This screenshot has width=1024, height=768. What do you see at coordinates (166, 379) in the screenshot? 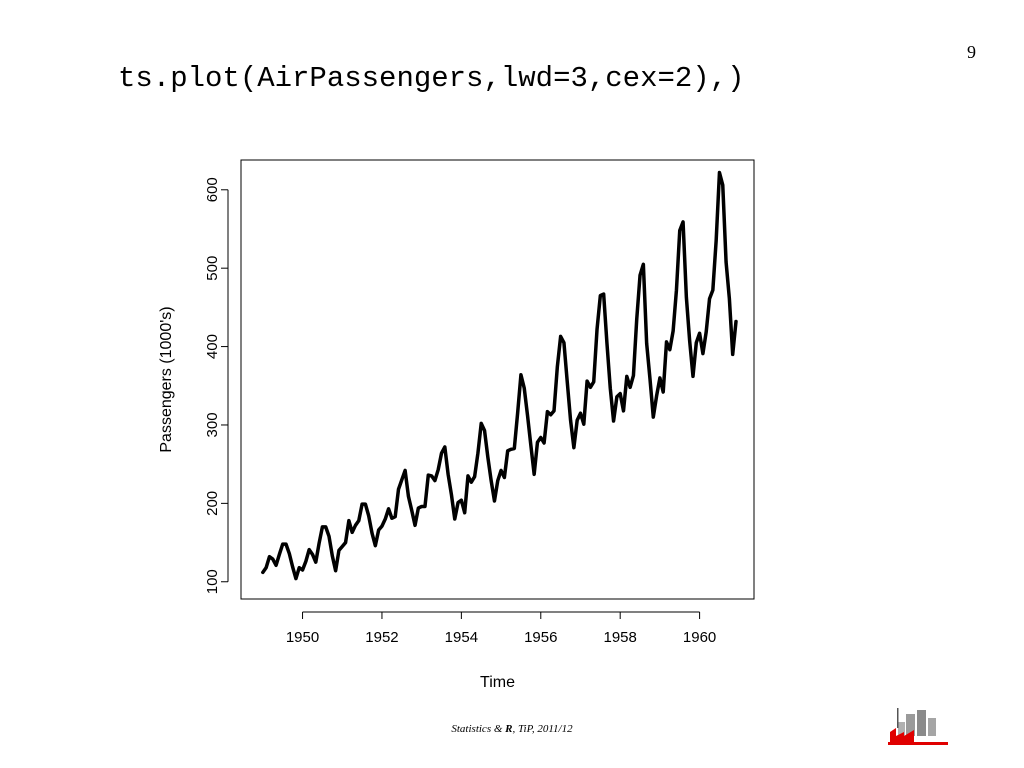
I see `y-axis-label: Passengers (1000's)` at bounding box center [166, 379].